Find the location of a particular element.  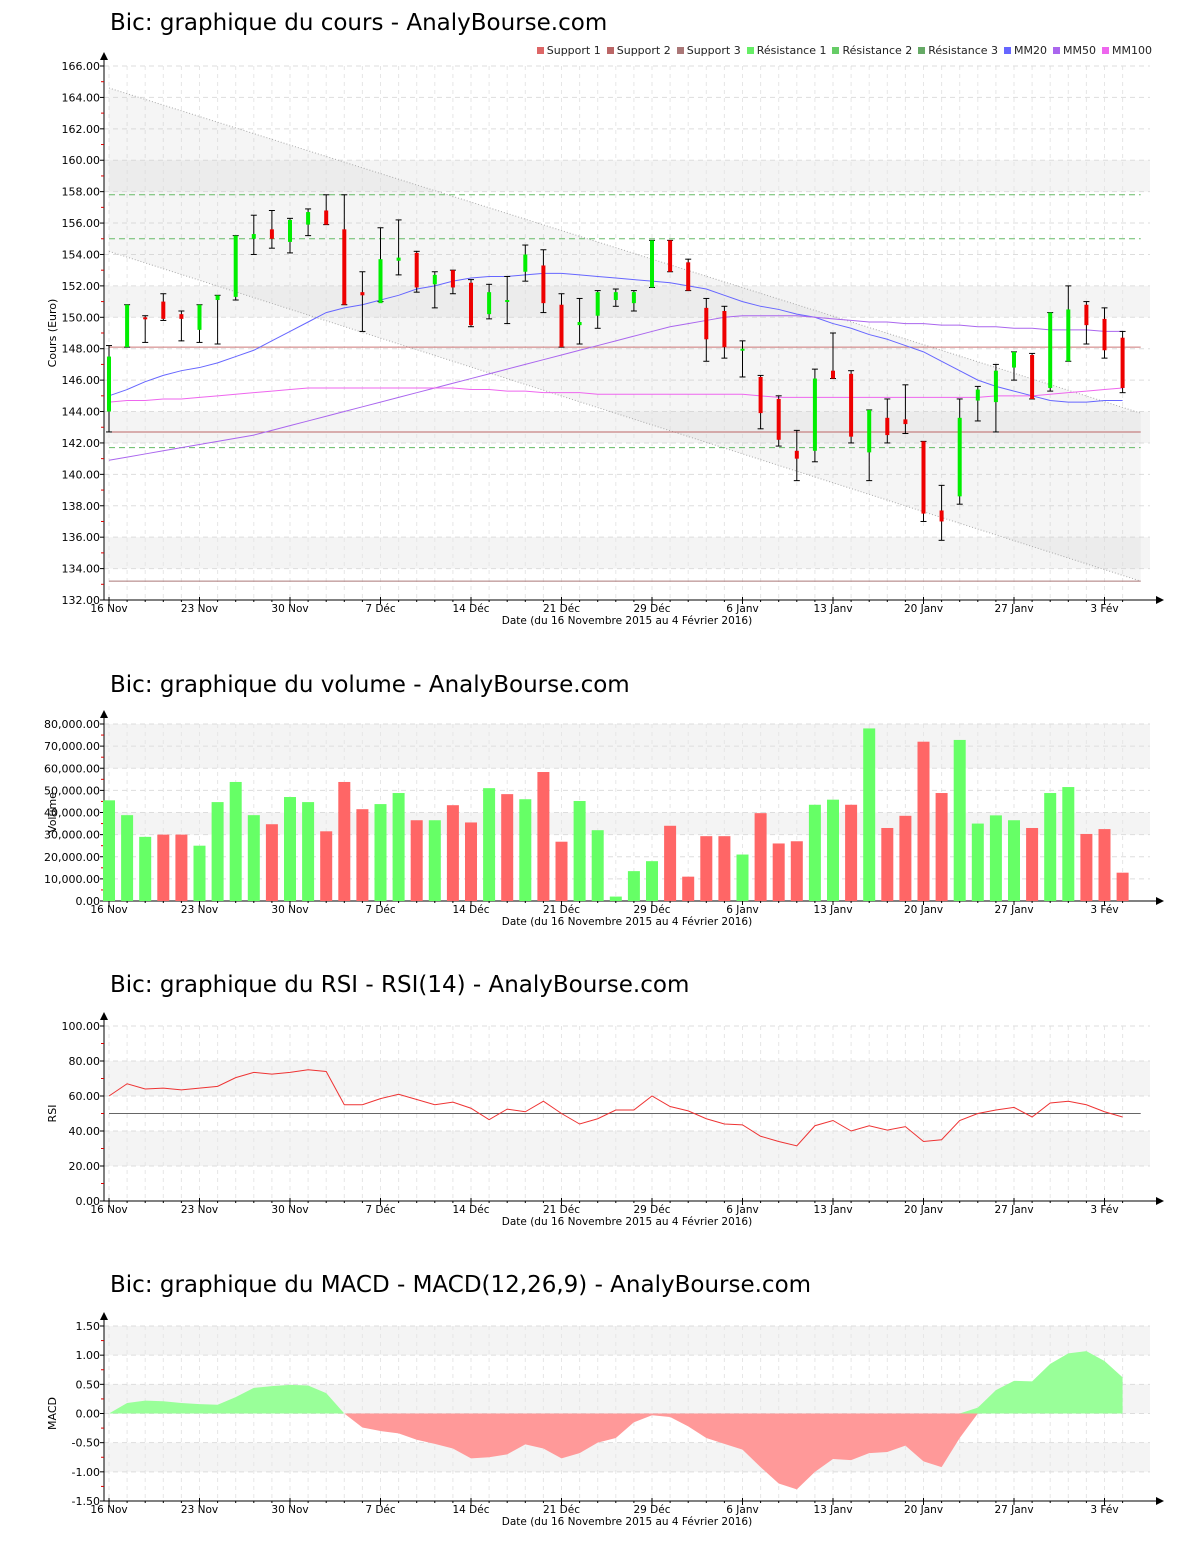

legend-item: Support 1 is located at coordinates (568, 50).